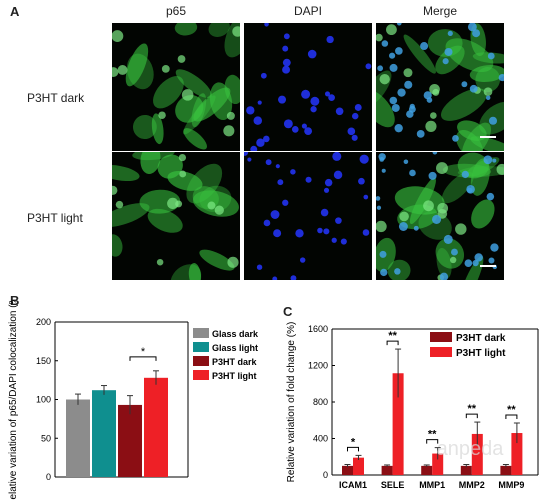  Describe the element at coordinates (472, 485) in the screenshot. I see `x-tick-label: MMP2` at that location.